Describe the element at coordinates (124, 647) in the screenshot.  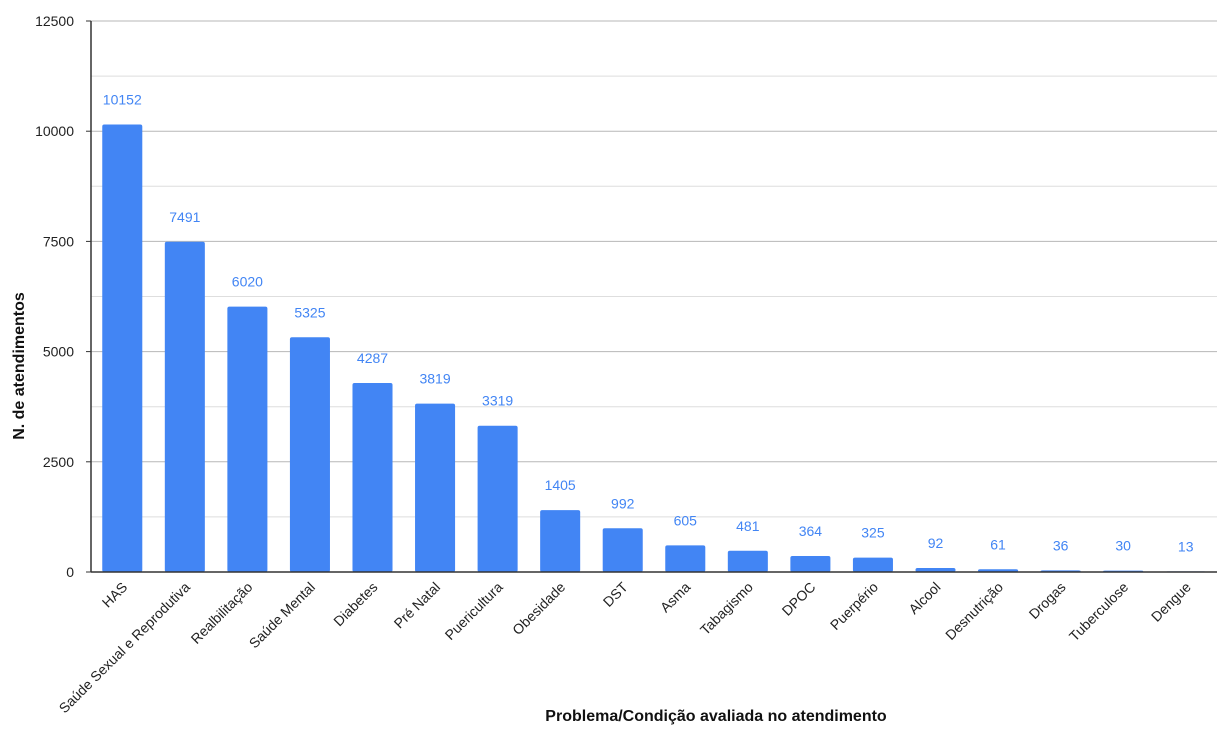
I see `x-tick-label: Saúde Sexual e Reprodutiva` at that location.